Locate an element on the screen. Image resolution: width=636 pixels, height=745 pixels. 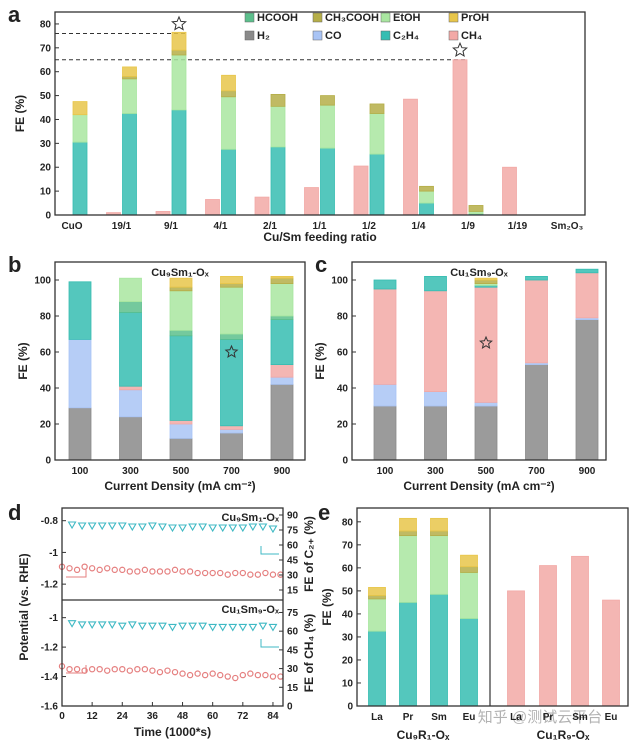
x-axis-label: Current Density (mA cm⁻²) is located at coordinates (478, 486).